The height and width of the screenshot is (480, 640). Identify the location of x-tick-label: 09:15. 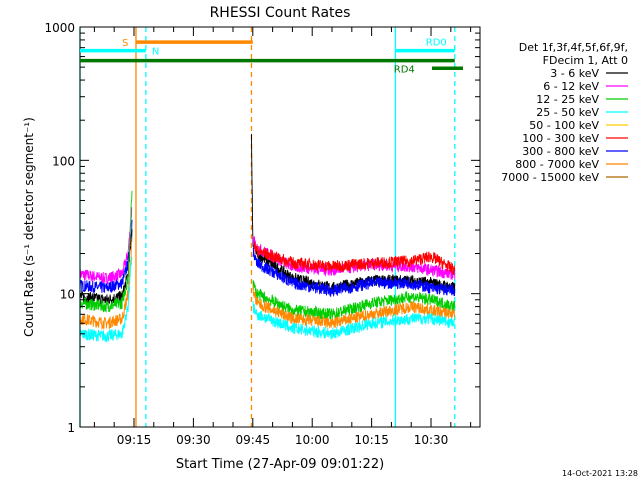
(134, 440).